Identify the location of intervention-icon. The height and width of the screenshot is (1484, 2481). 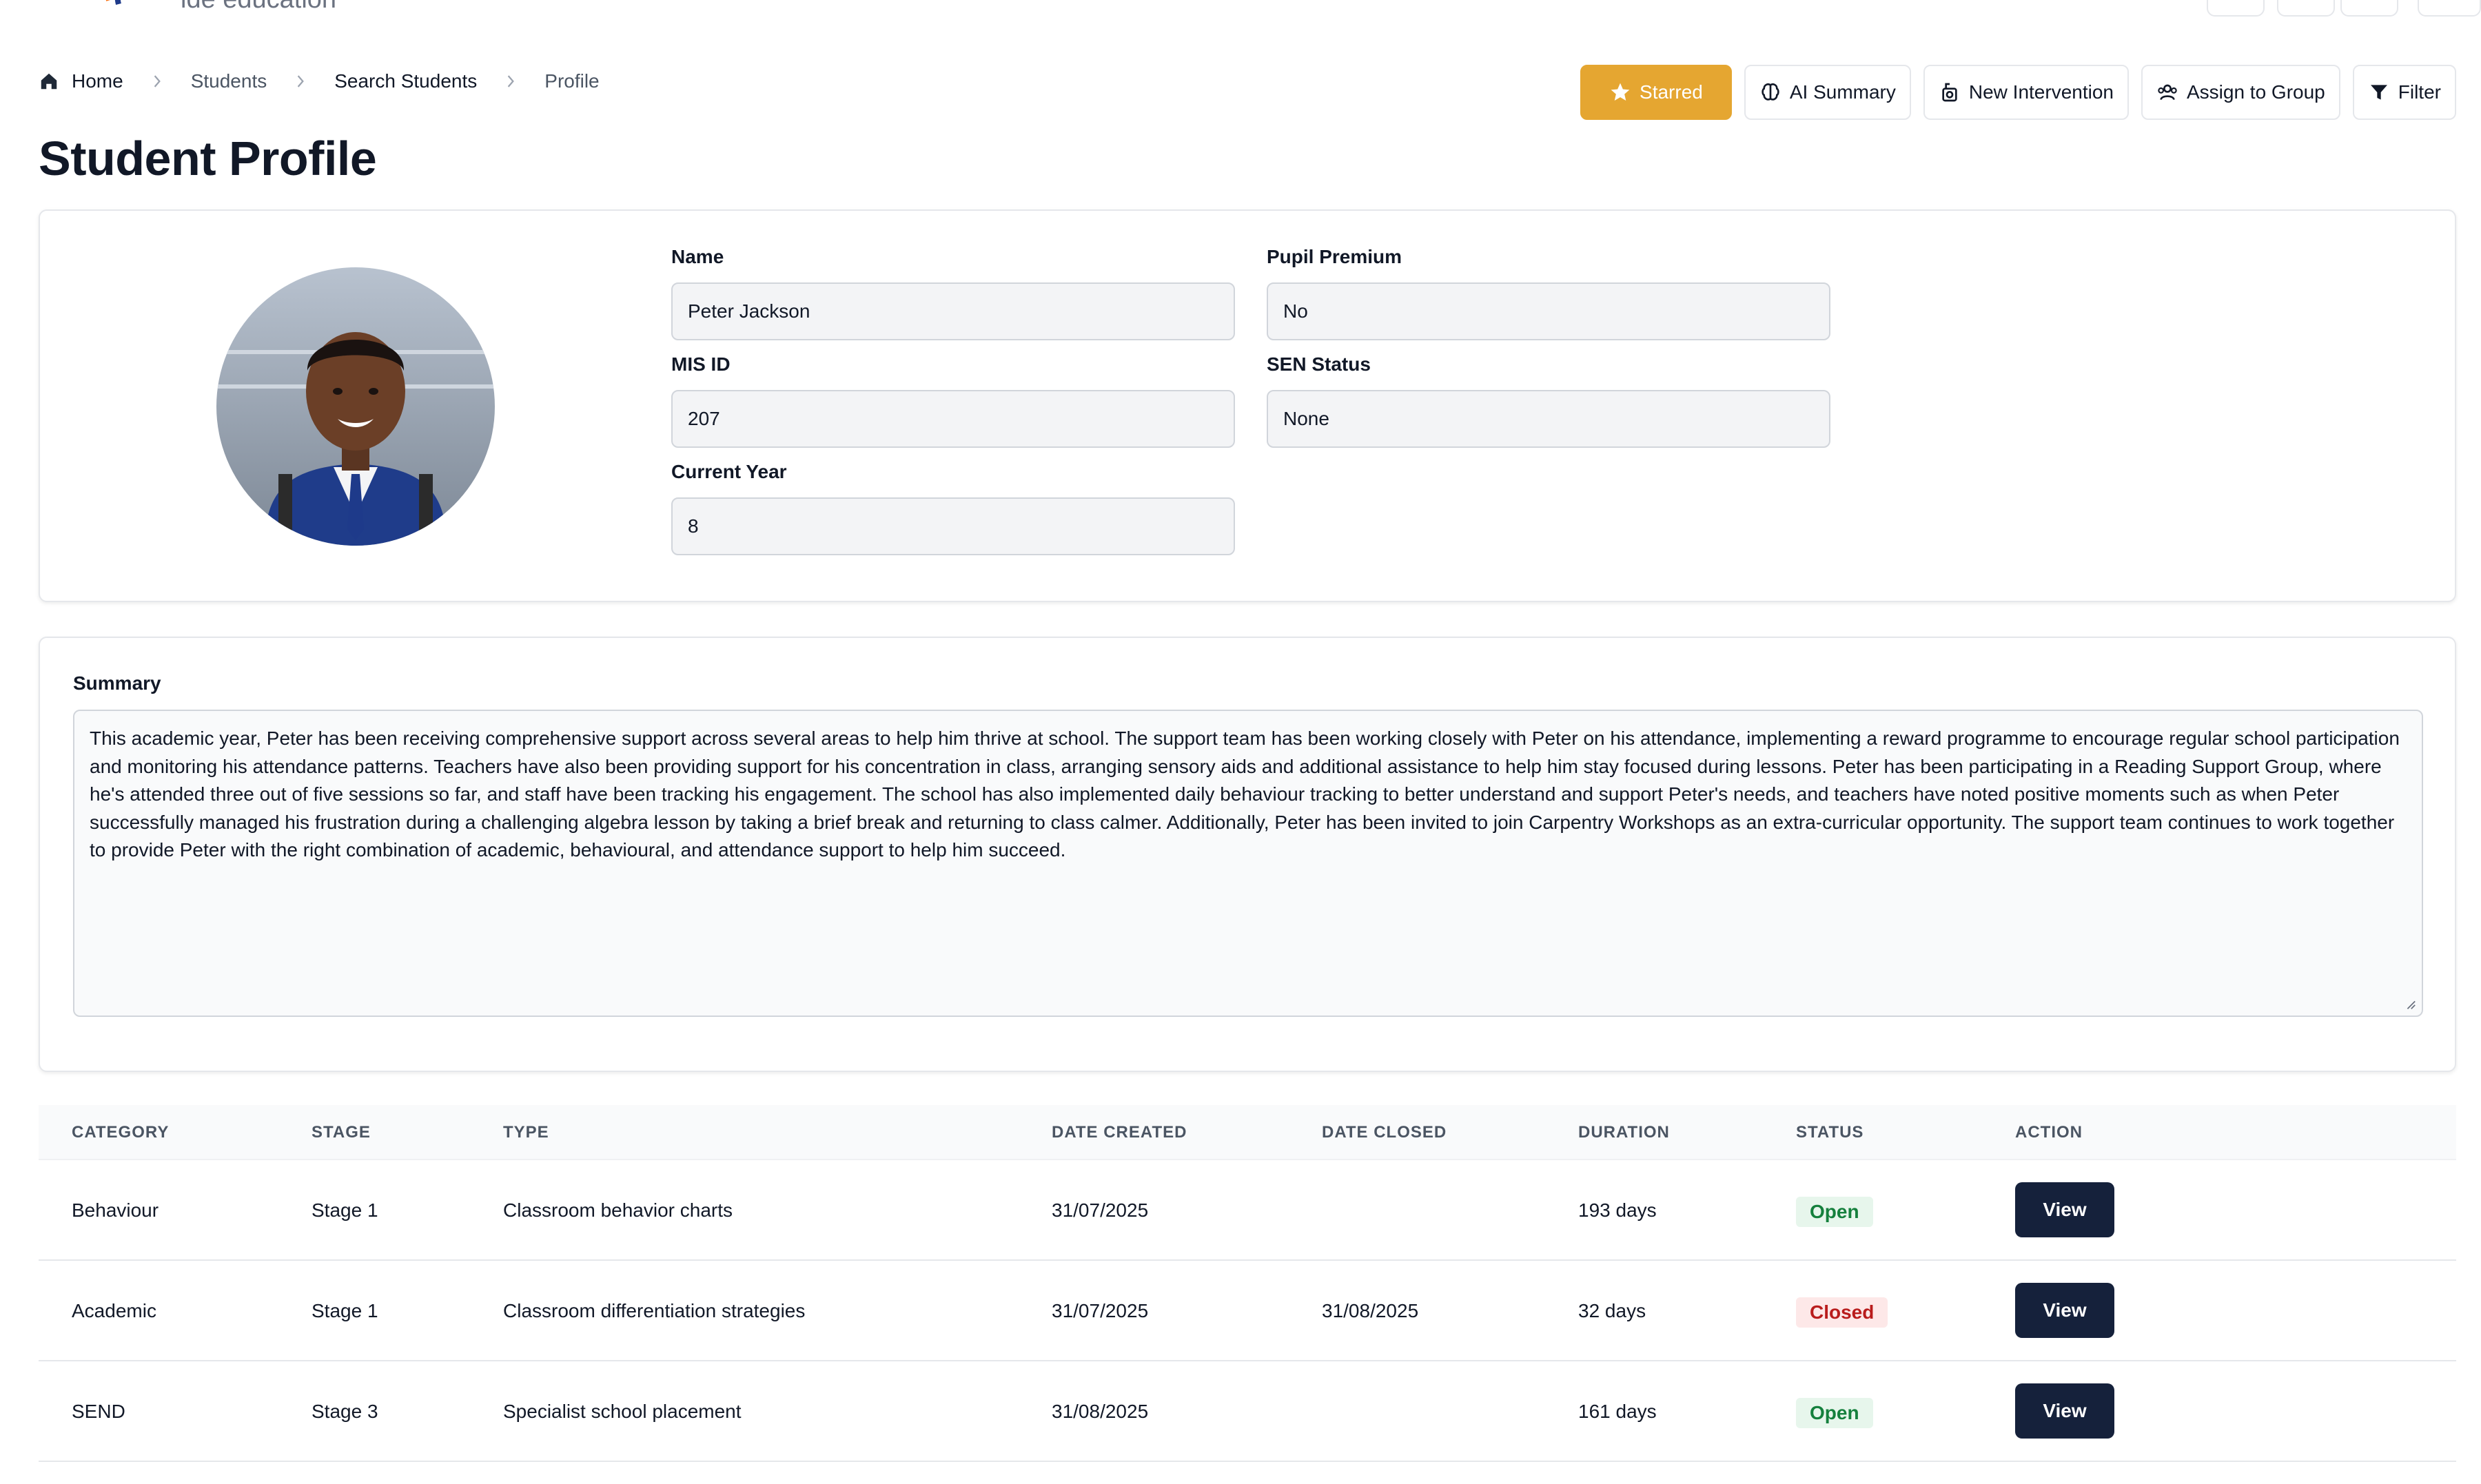
(1950, 92).